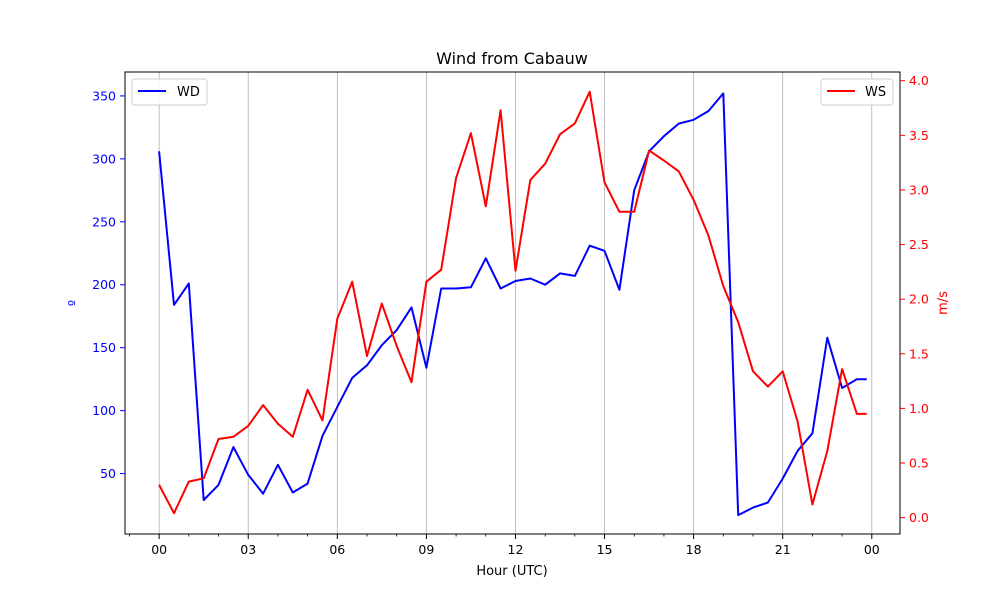 Image resolution: width=1000 pixels, height=600 pixels. I want to click on legend-left: WD, so click(169, 92).